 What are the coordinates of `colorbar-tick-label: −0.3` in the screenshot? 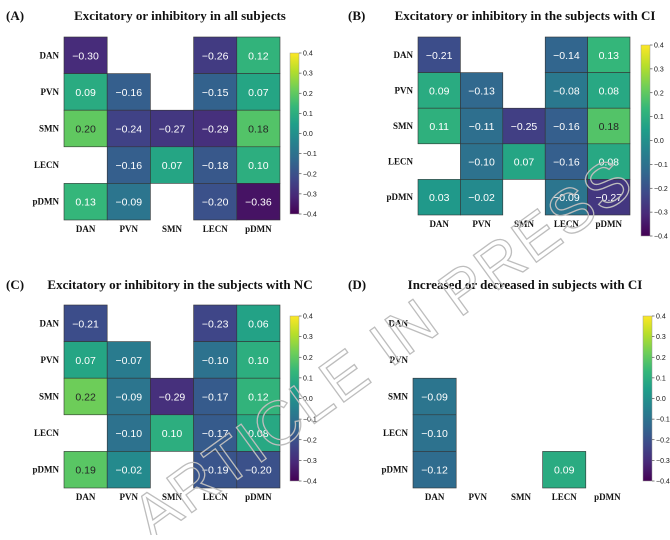 It's located at (310, 461).